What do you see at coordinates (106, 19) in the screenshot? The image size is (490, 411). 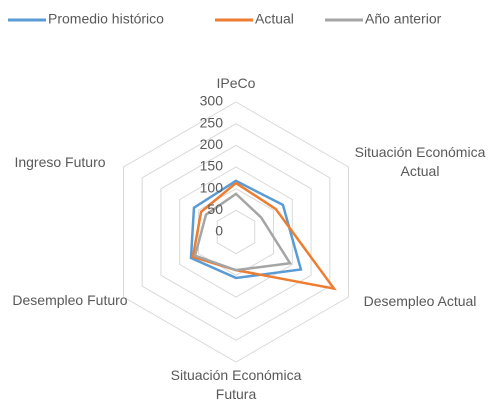 I see `legend-label: Promedio histórico` at bounding box center [106, 19].